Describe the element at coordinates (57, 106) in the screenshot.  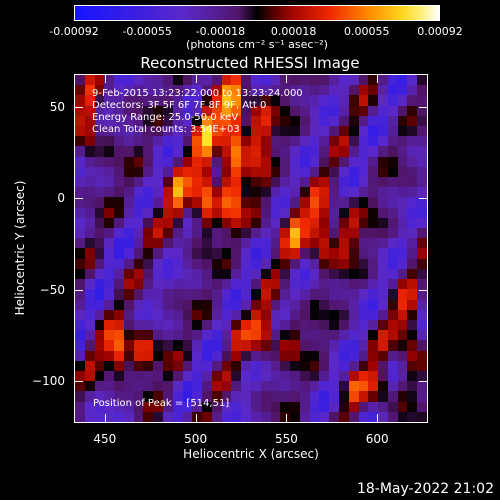
I see `y-tick-label: 50` at that location.